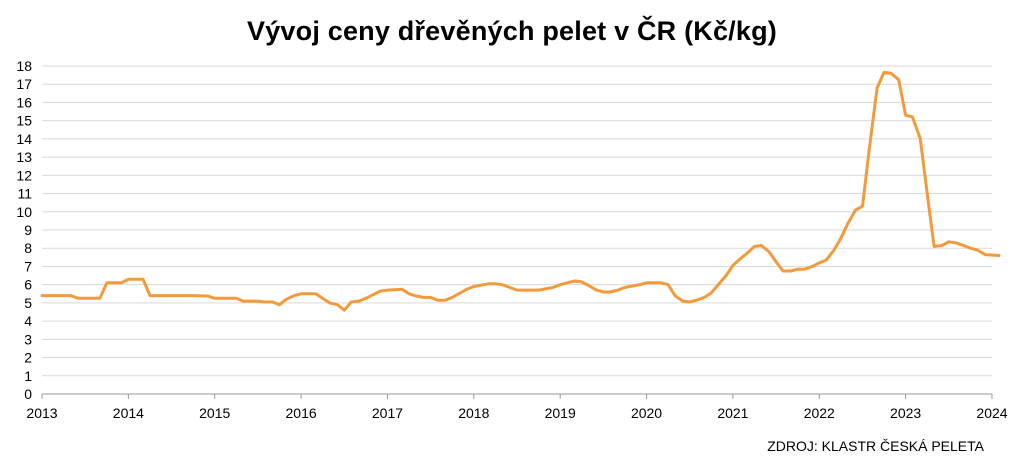 The width and height of the screenshot is (1024, 470). What do you see at coordinates (387, 413) in the screenshot?
I see `x-tick-label: 2017` at bounding box center [387, 413].